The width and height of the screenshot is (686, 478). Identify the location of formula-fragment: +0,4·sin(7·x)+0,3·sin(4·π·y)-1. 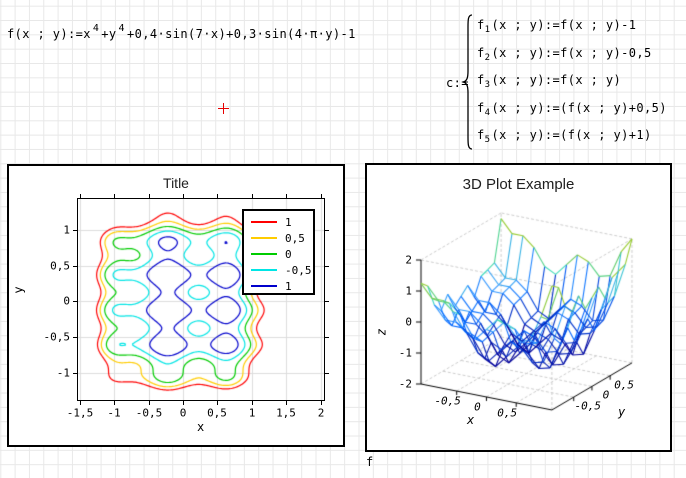
(241, 34).